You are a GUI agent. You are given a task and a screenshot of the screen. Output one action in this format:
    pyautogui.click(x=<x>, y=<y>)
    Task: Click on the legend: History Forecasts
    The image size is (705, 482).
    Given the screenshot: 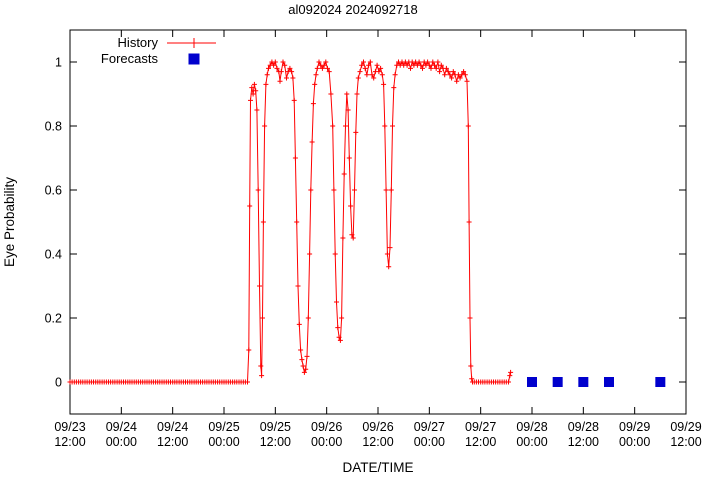 What is the action you would take?
    pyautogui.click(x=158, y=50)
    